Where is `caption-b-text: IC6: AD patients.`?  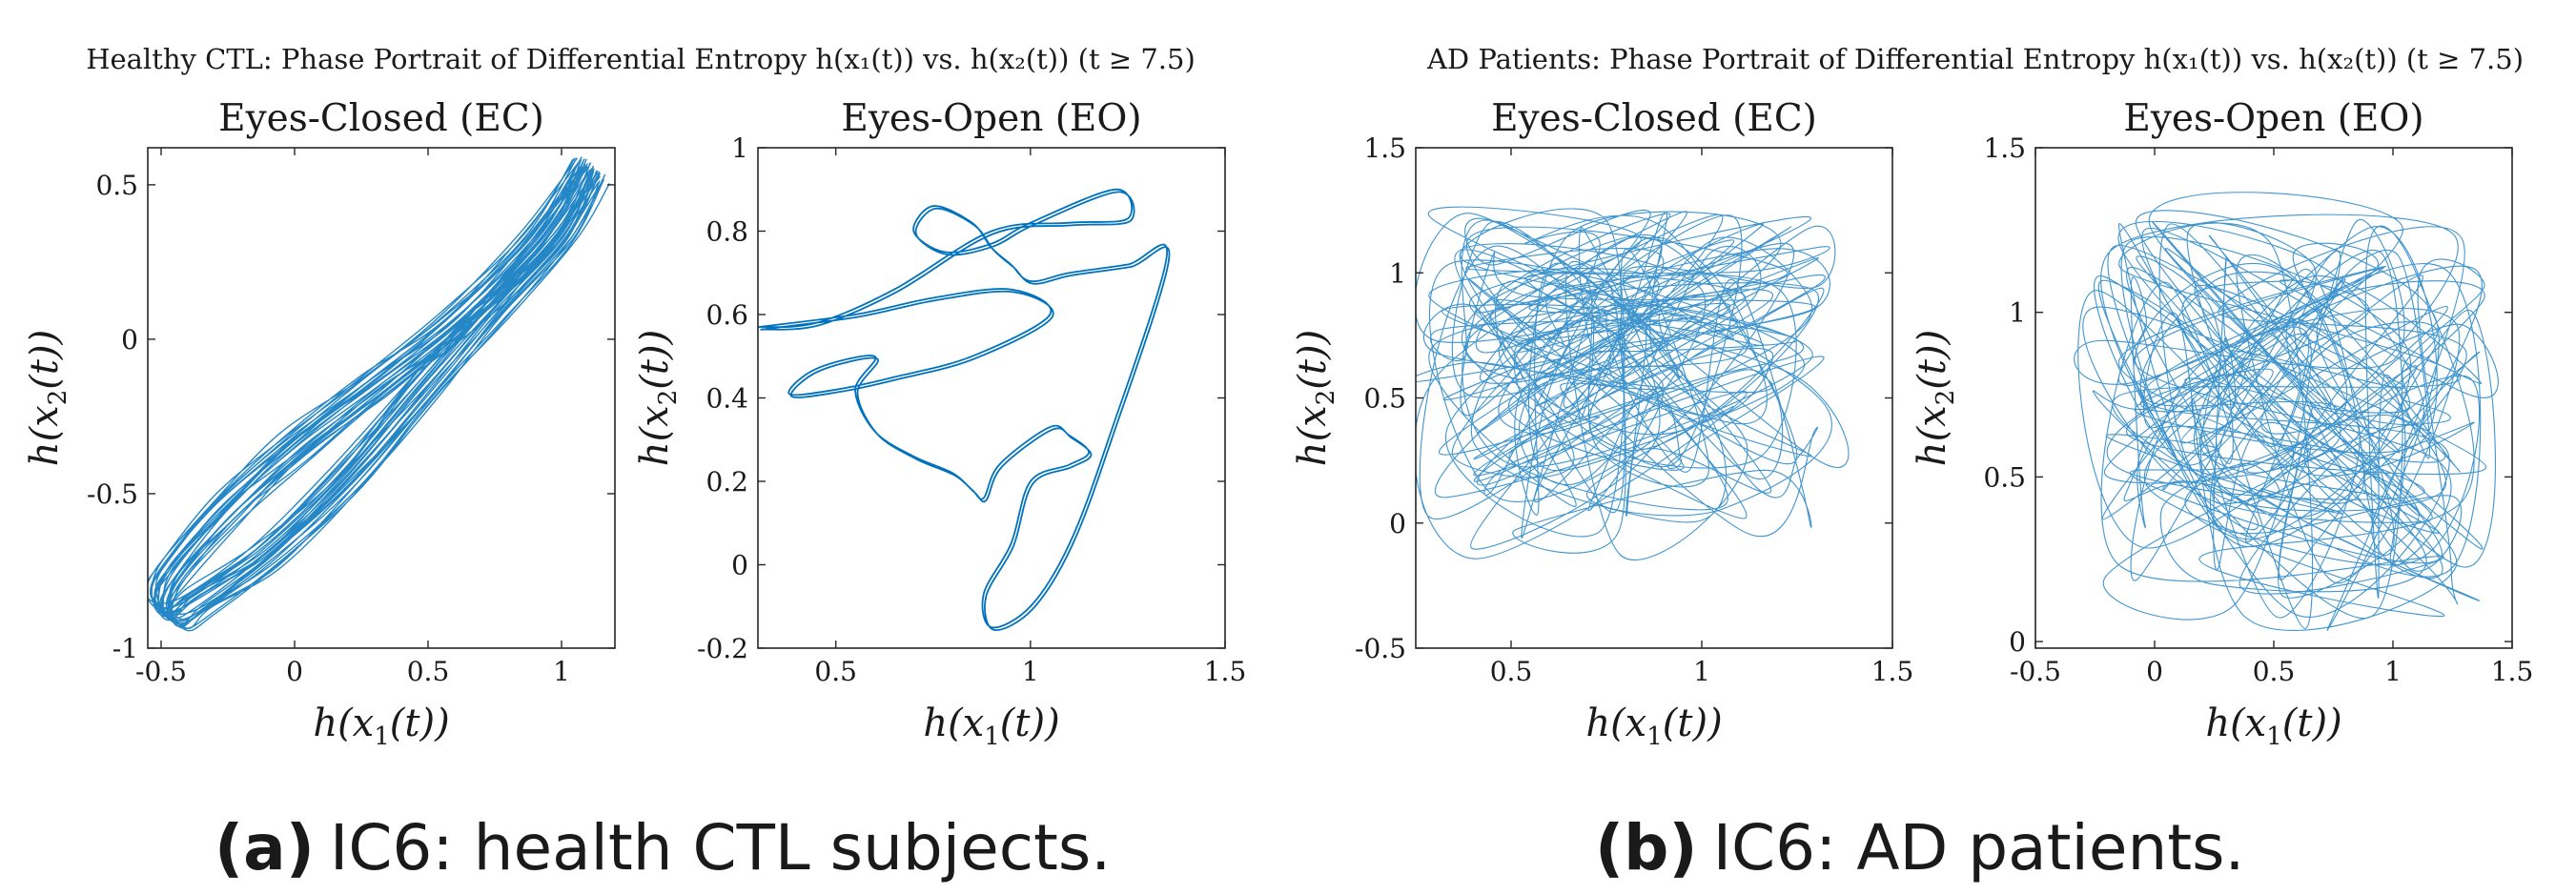
caption-b-text: IC6: AD patients. is located at coordinates (1979, 848).